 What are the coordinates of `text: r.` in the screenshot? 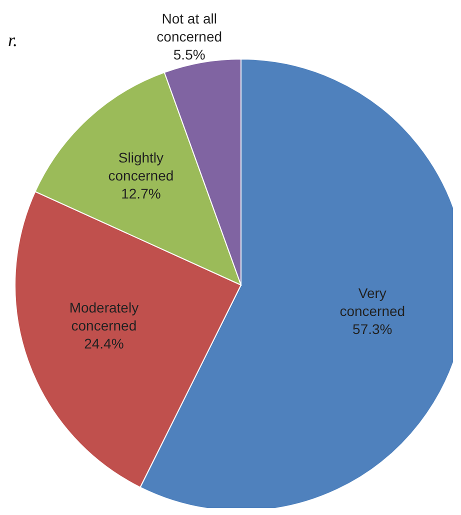 It's located at (13, 40).